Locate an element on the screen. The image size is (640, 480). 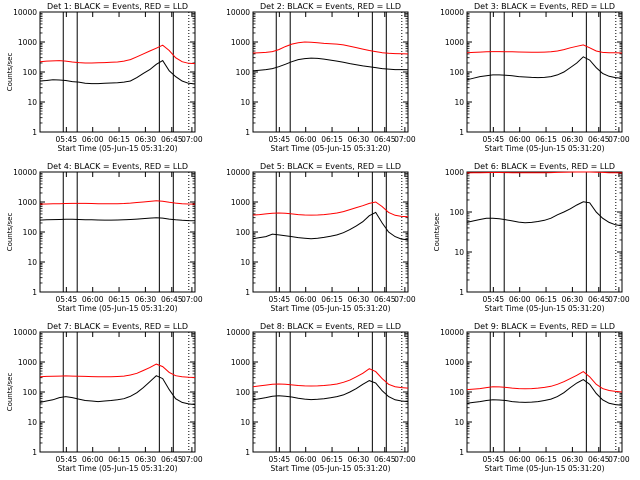
panel-title: Det 9: BLACK = Events, RED = LLD is located at coordinates (544, 326).